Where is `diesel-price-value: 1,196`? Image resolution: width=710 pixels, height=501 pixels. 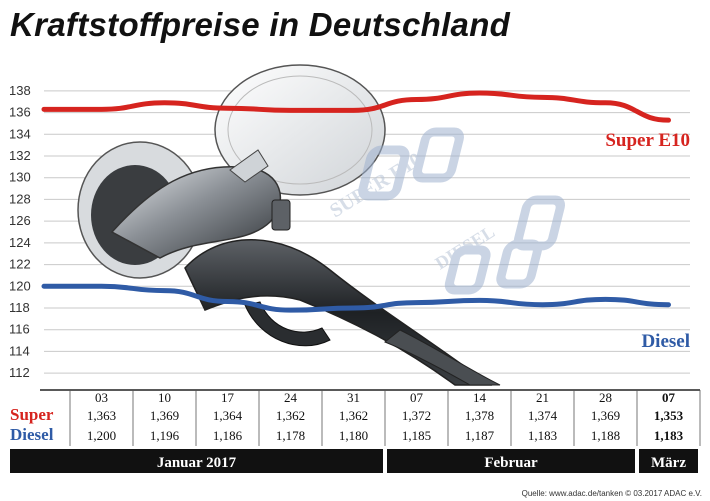
diesel-price-value: 1,196 is located at coordinates (165, 435).